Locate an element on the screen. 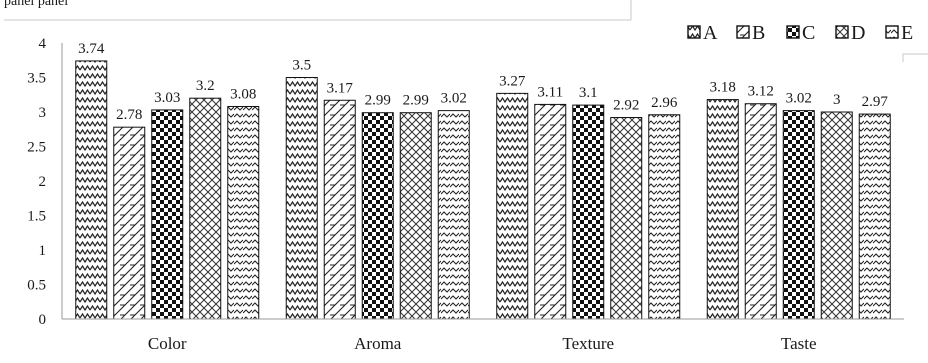 Image resolution: width=928 pixels, height=363 pixels. bar-e-aroma is located at coordinates (453, 215).